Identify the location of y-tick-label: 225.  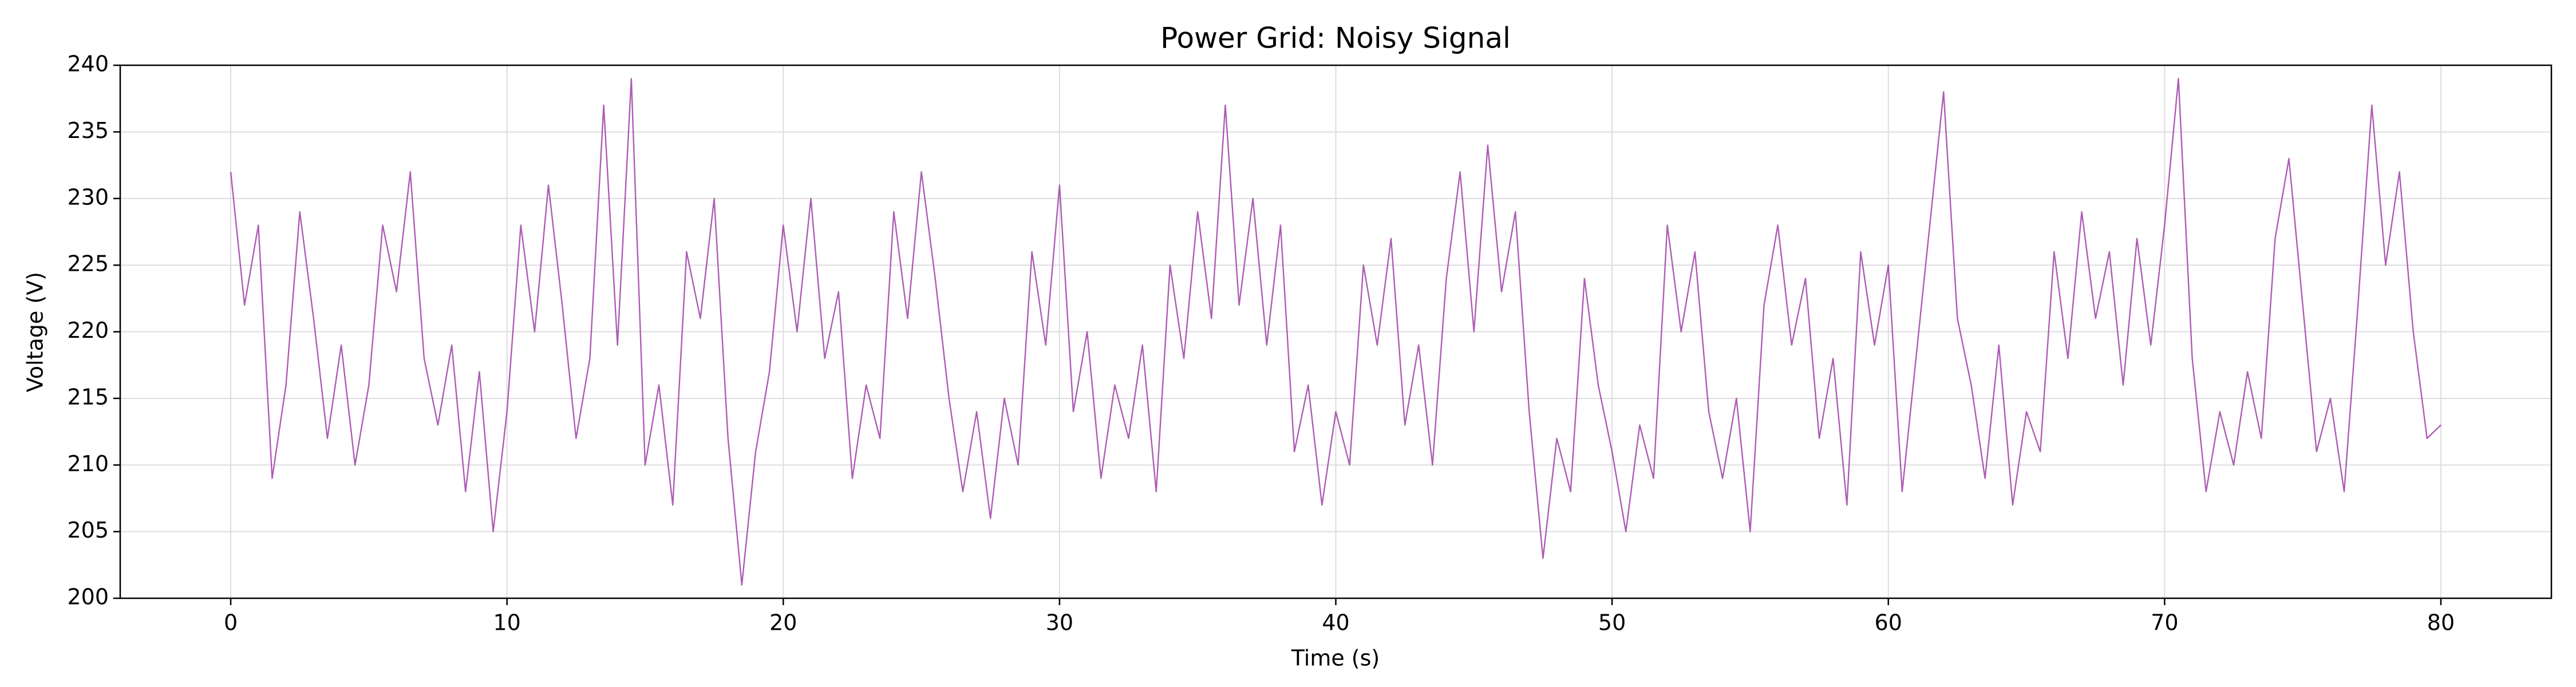
(88, 264).